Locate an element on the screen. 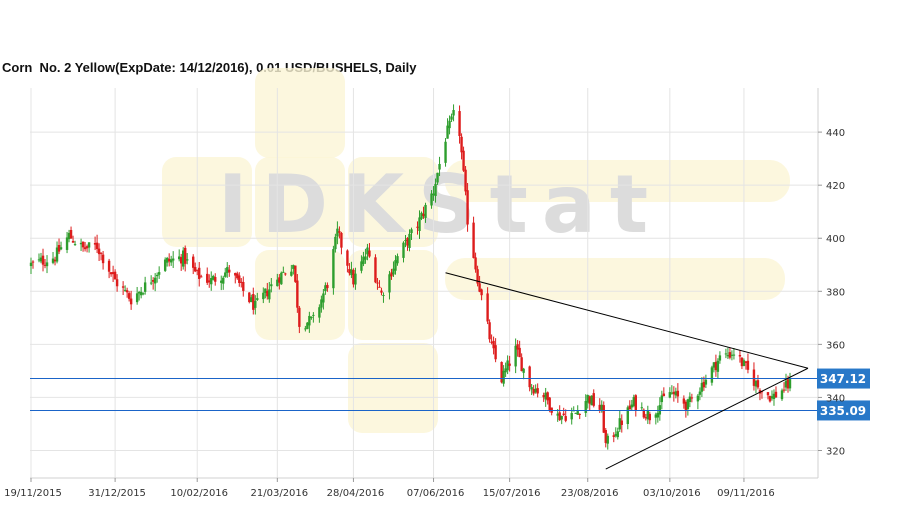  x-tick-label: 21/03/2016 is located at coordinates (280, 493).